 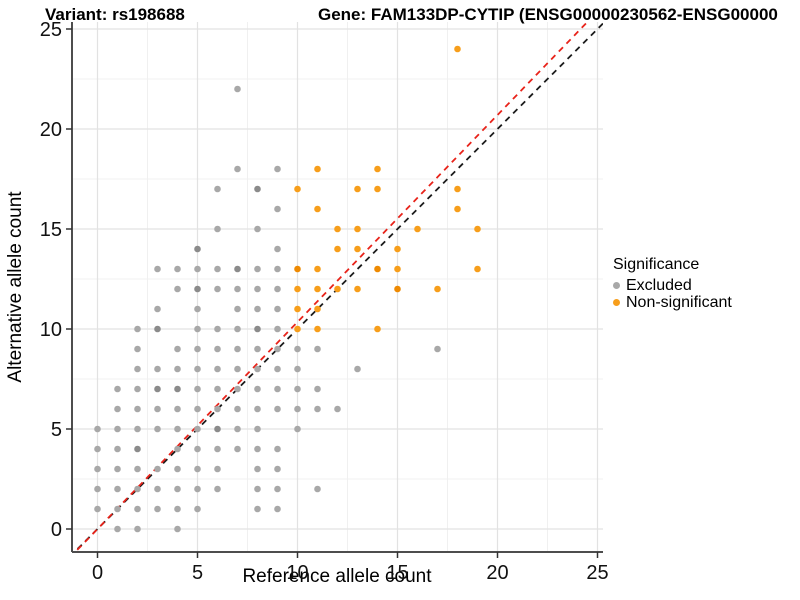 What do you see at coordinates (51, 230) in the screenshot?
I see `y-tick-label: 15` at bounding box center [51, 230].